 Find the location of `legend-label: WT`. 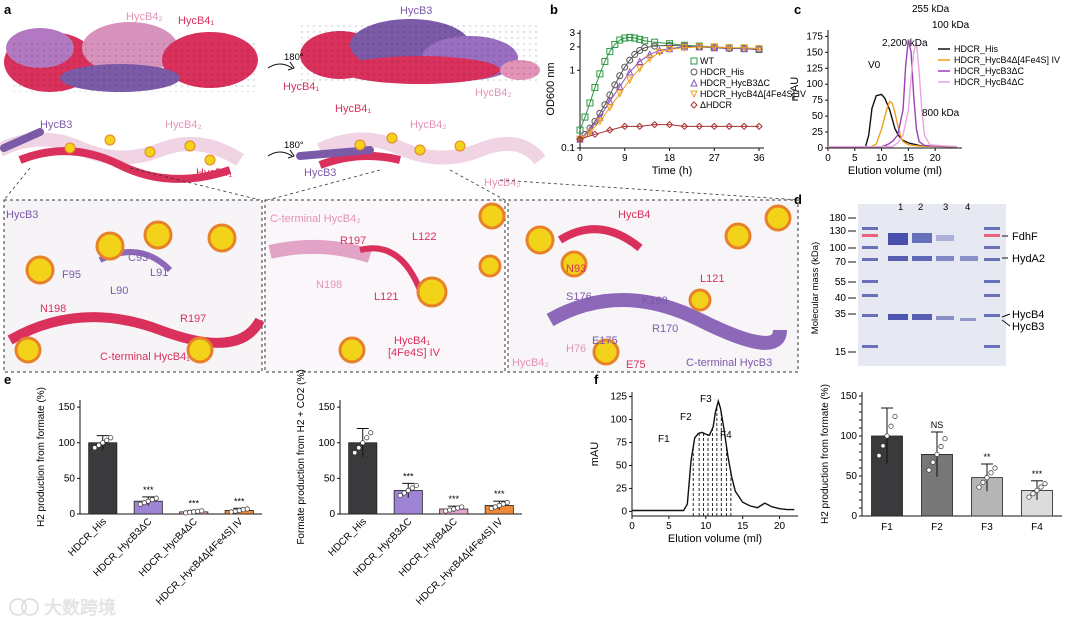

legend-label: WT is located at coordinates (707, 61).